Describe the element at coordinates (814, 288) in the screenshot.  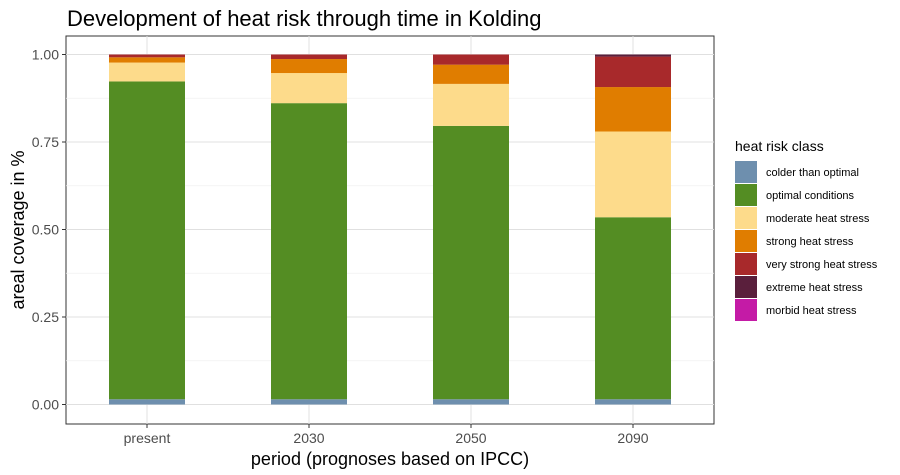
I see `legend-label: extreme heat stress` at that location.